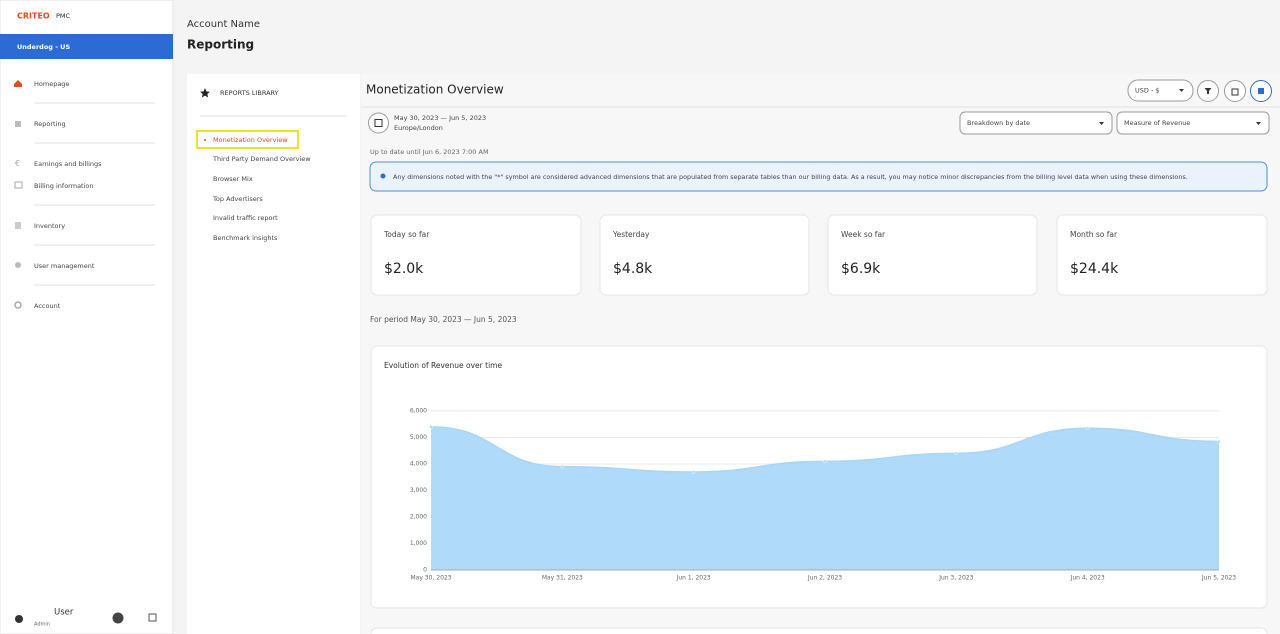  Describe the element at coordinates (33, 16) in the screenshot. I see `logo: CRITEO` at that location.